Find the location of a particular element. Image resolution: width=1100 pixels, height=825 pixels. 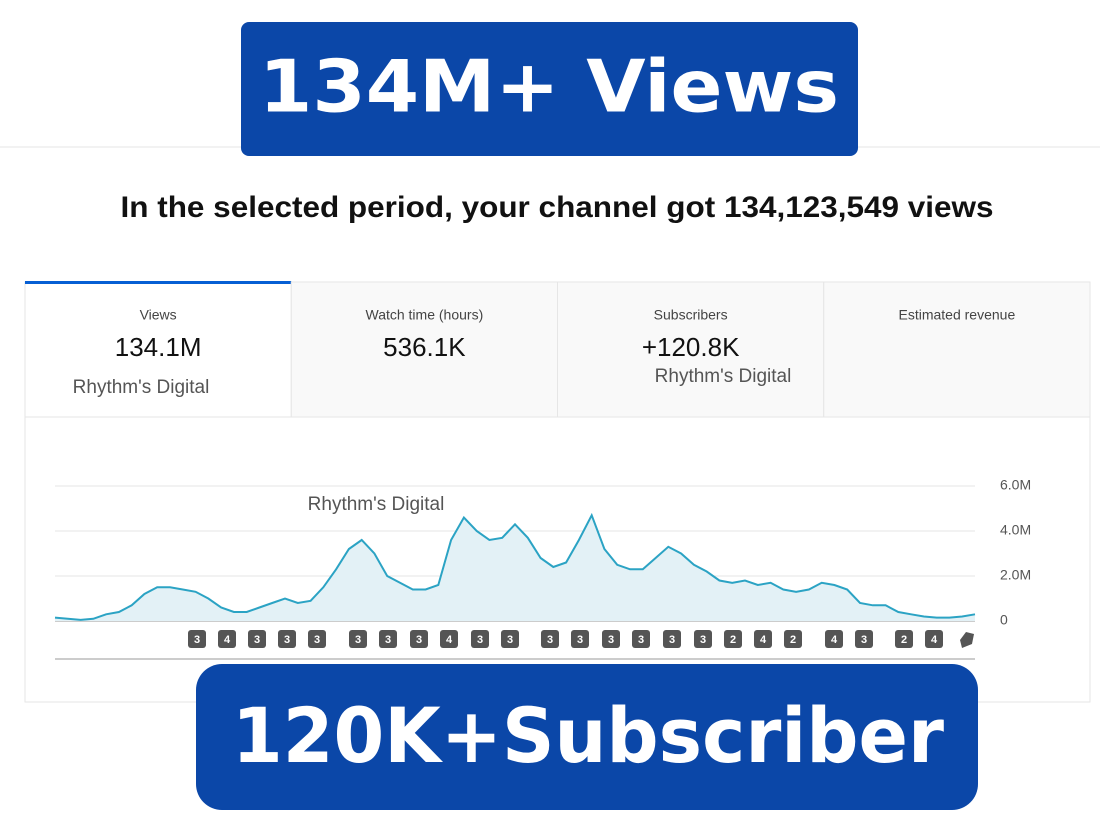

y-tick-label: 2.0M is located at coordinates (1015, 575).